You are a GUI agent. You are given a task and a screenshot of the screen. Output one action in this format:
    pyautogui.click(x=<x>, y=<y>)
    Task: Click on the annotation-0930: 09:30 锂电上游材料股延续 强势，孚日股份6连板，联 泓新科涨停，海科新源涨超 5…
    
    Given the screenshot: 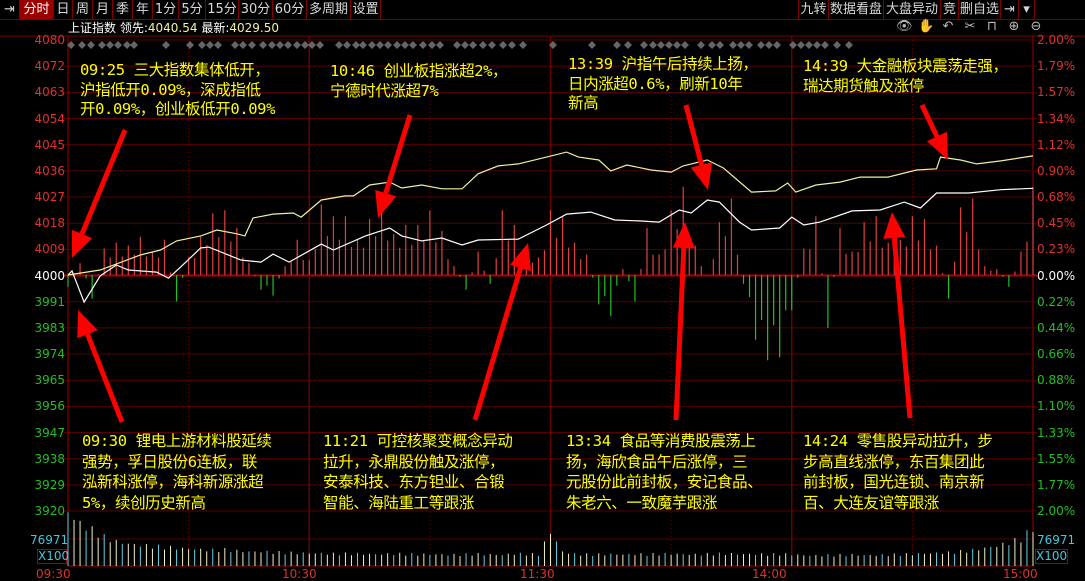 What is the action you would take?
    pyautogui.click(x=177, y=472)
    